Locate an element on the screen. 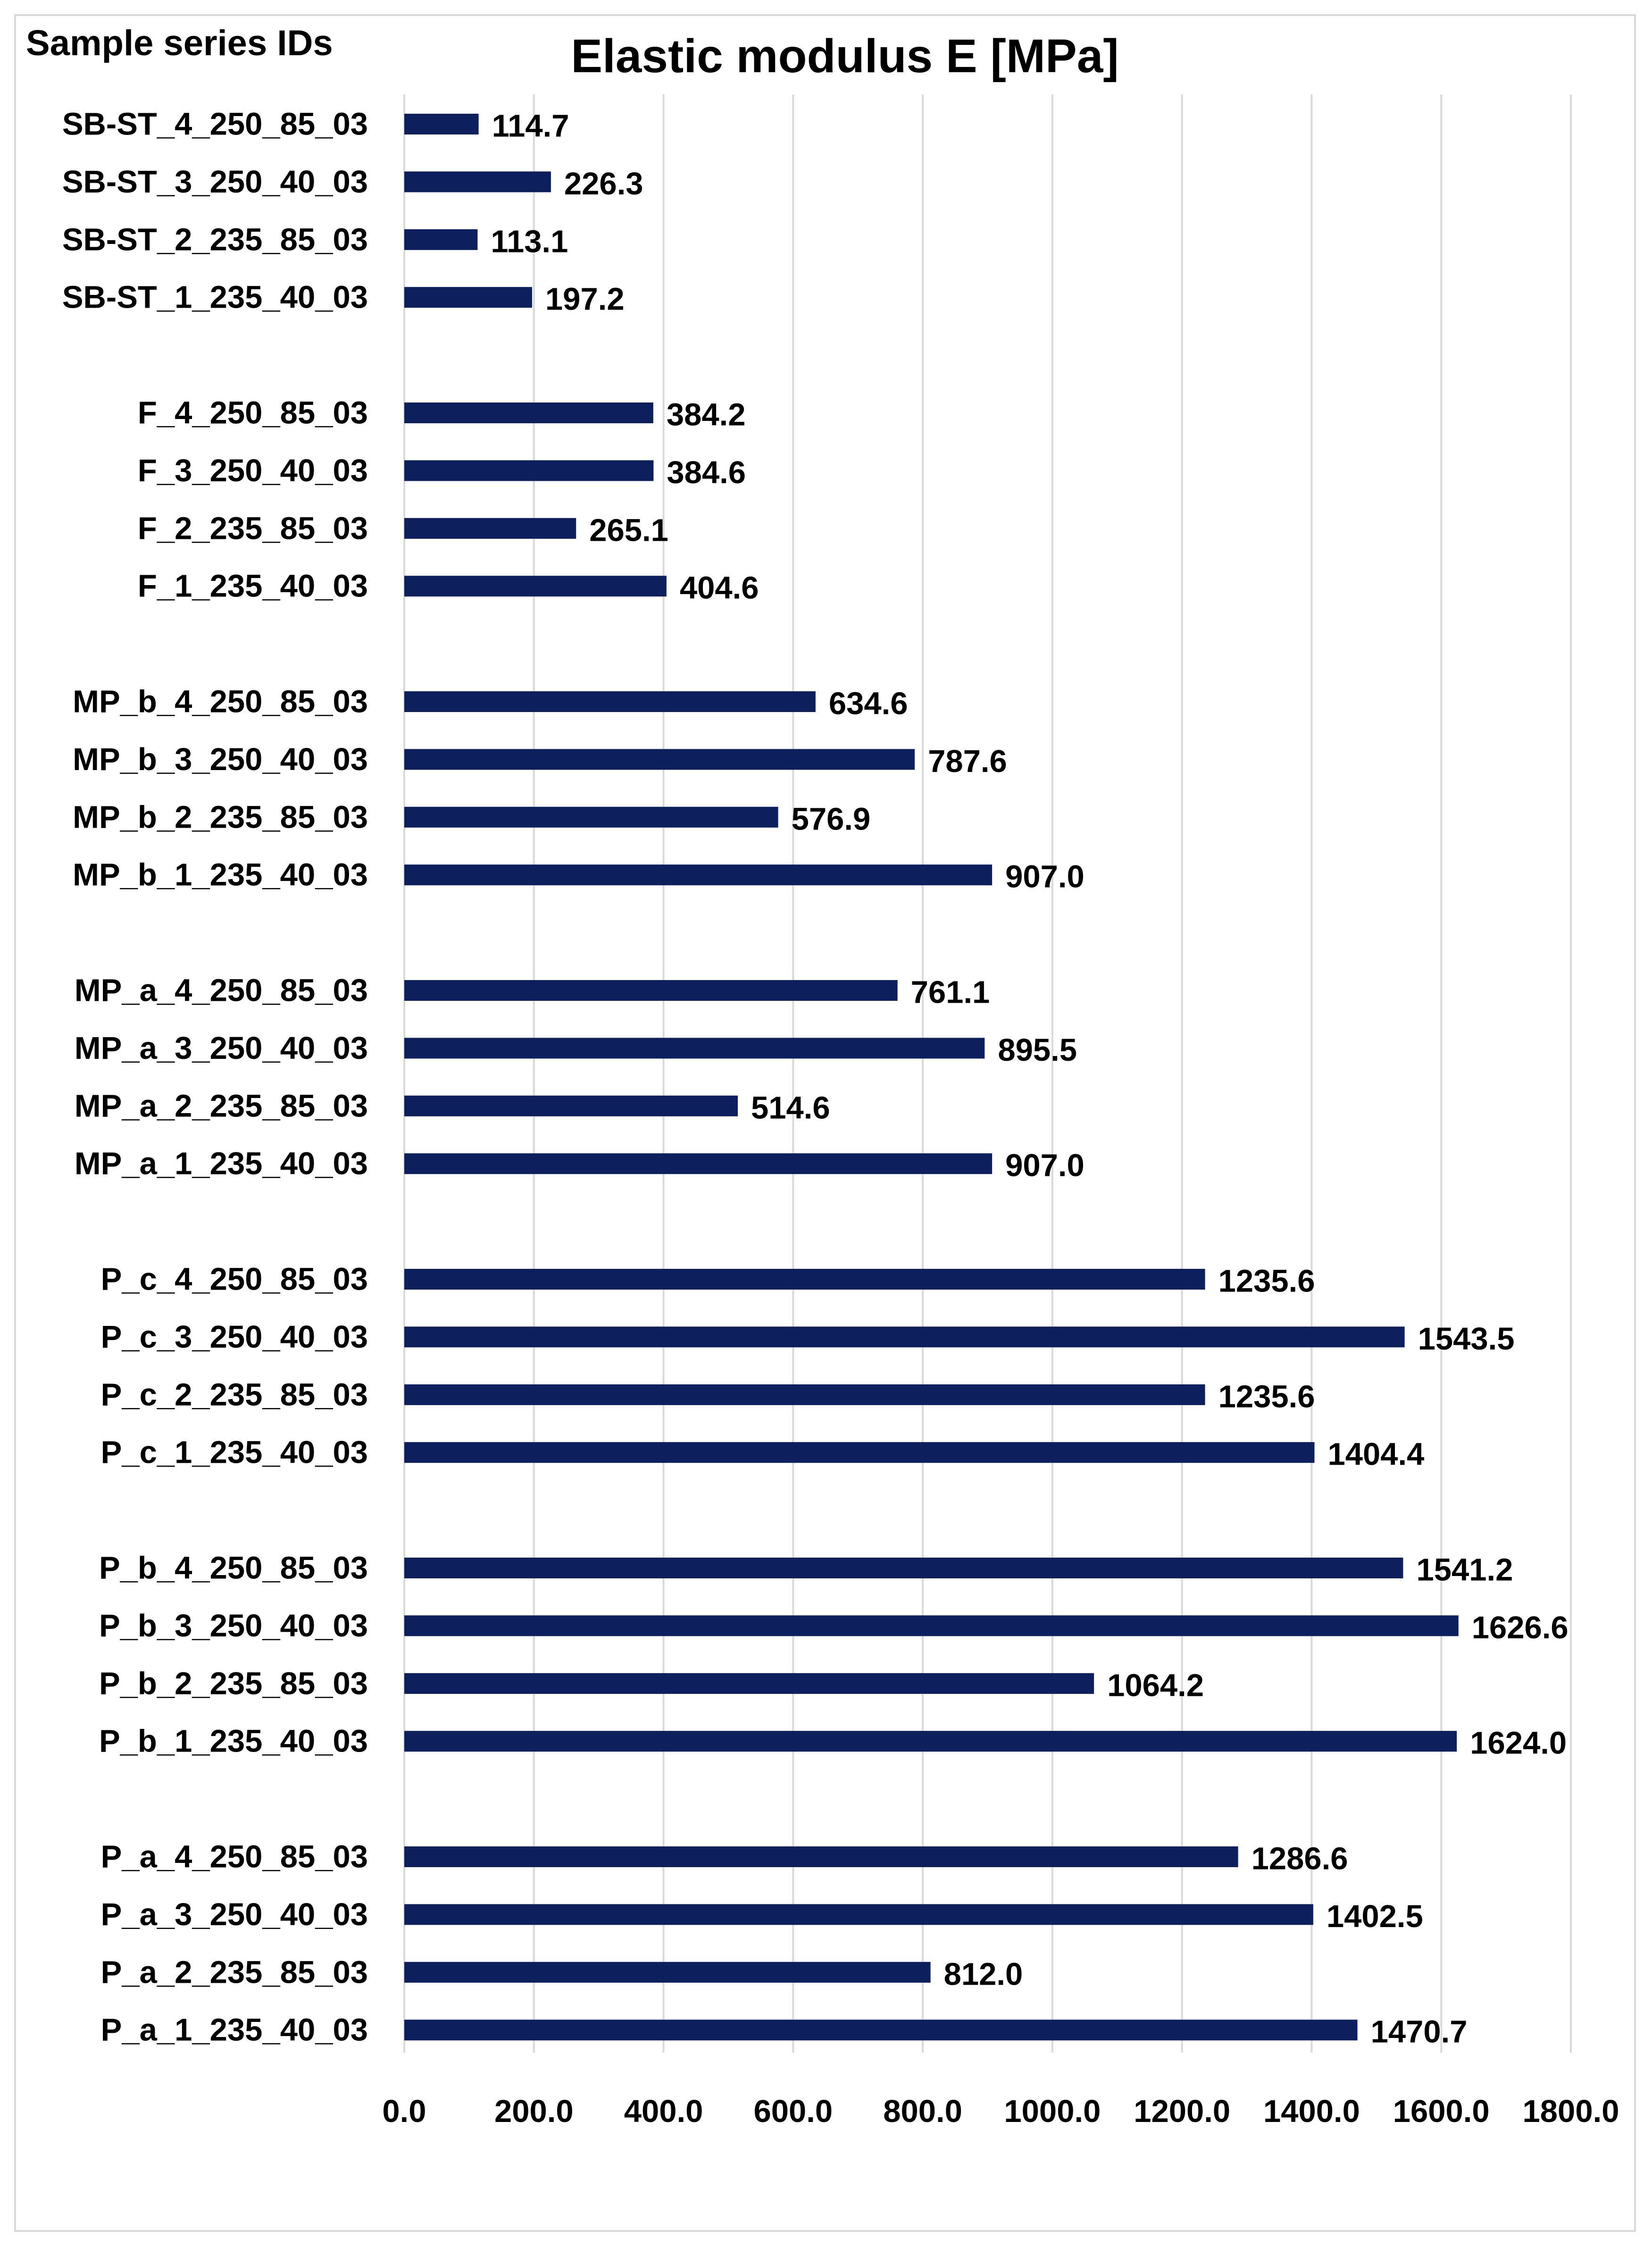 The height and width of the screenshot is (2247, 1652). category-label: F_4_250_85_03 is located at coordinates (253, 413).